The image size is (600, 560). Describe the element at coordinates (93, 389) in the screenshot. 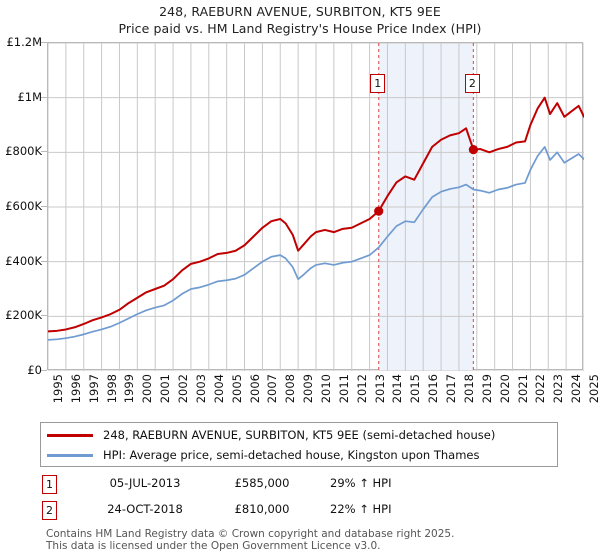

I see `x-axis-label: 1997` at that location.